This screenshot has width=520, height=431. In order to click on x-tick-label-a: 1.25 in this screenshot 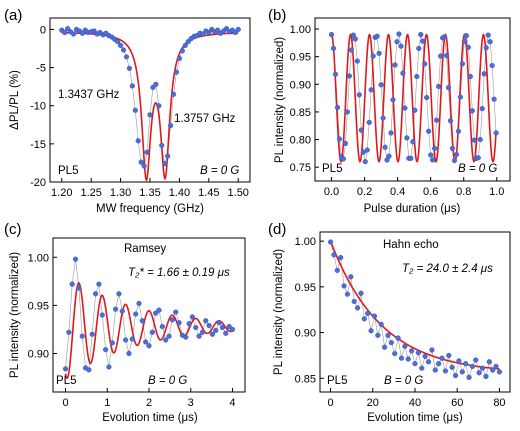, I will do `click(90, 193)`.